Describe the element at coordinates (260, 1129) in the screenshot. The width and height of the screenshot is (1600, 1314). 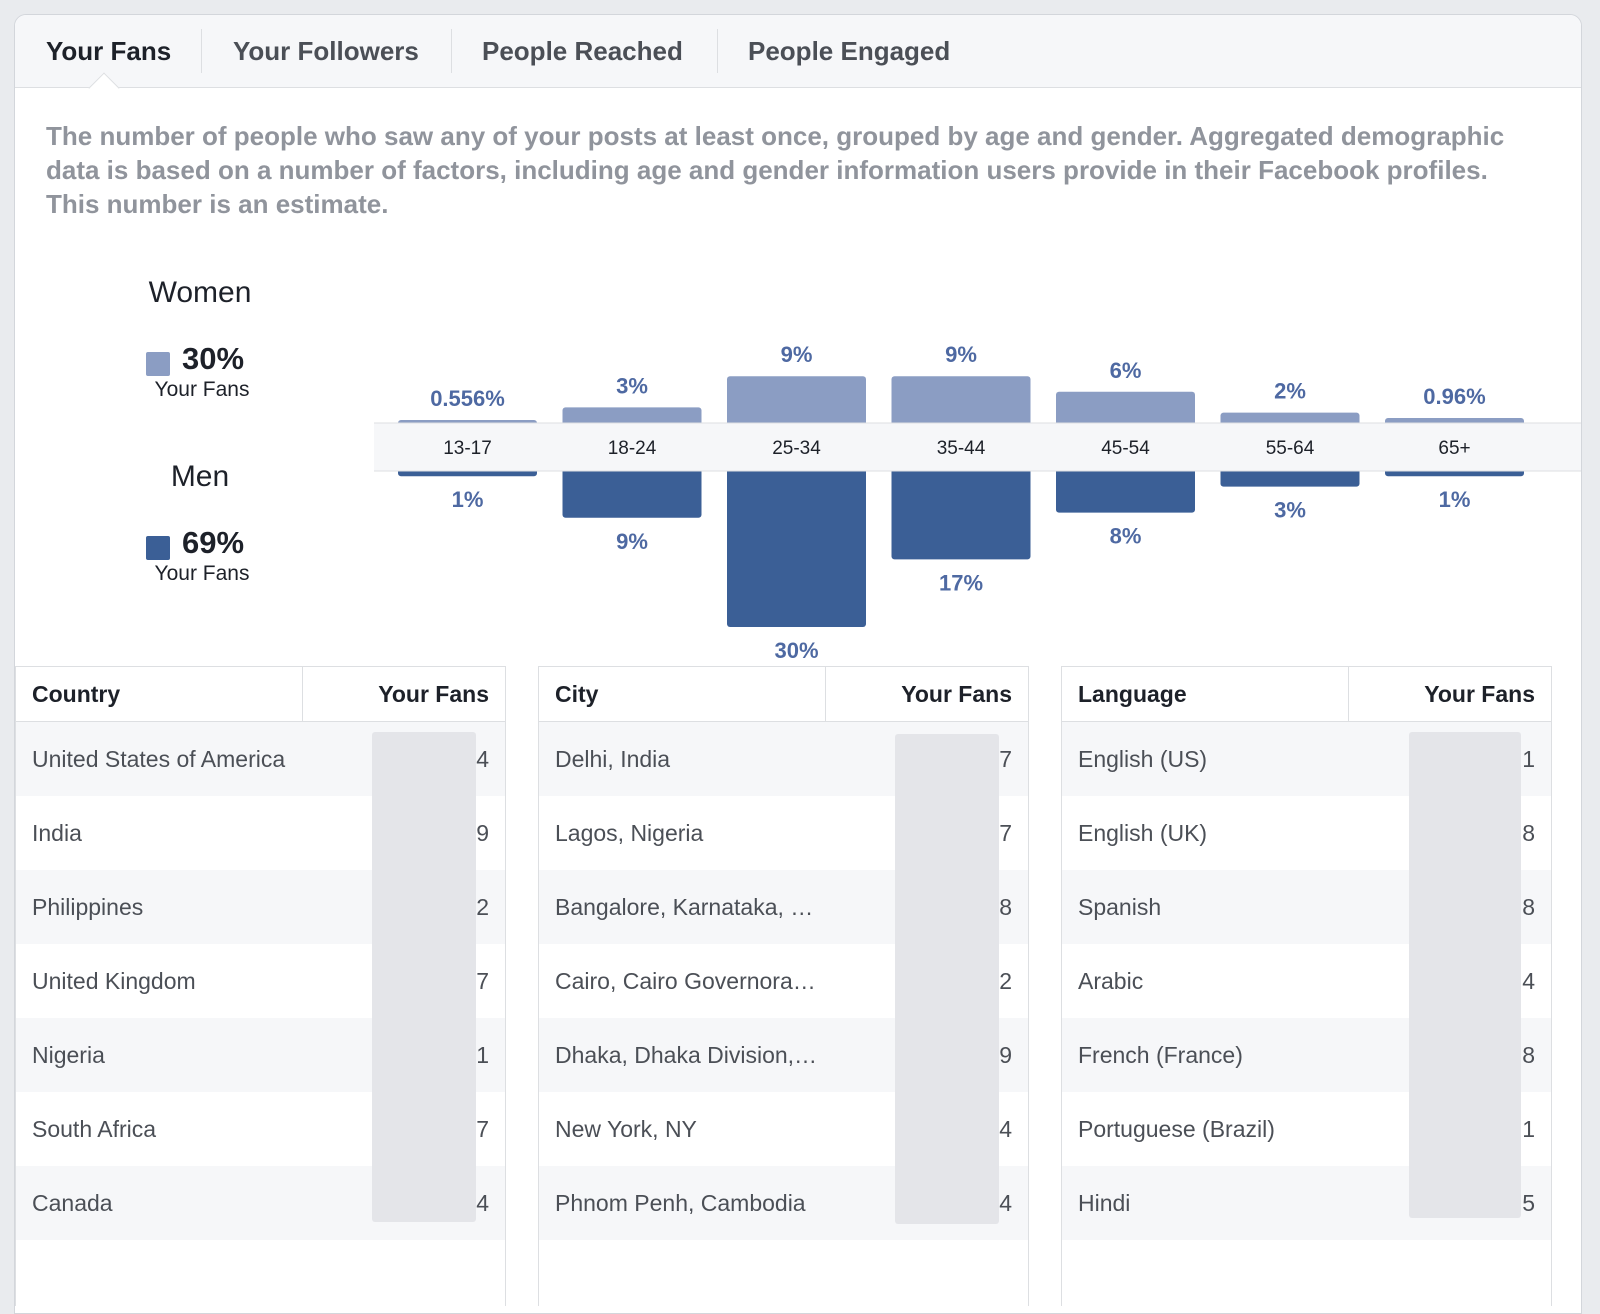
I see `table-row: South Africa 7` at that location.